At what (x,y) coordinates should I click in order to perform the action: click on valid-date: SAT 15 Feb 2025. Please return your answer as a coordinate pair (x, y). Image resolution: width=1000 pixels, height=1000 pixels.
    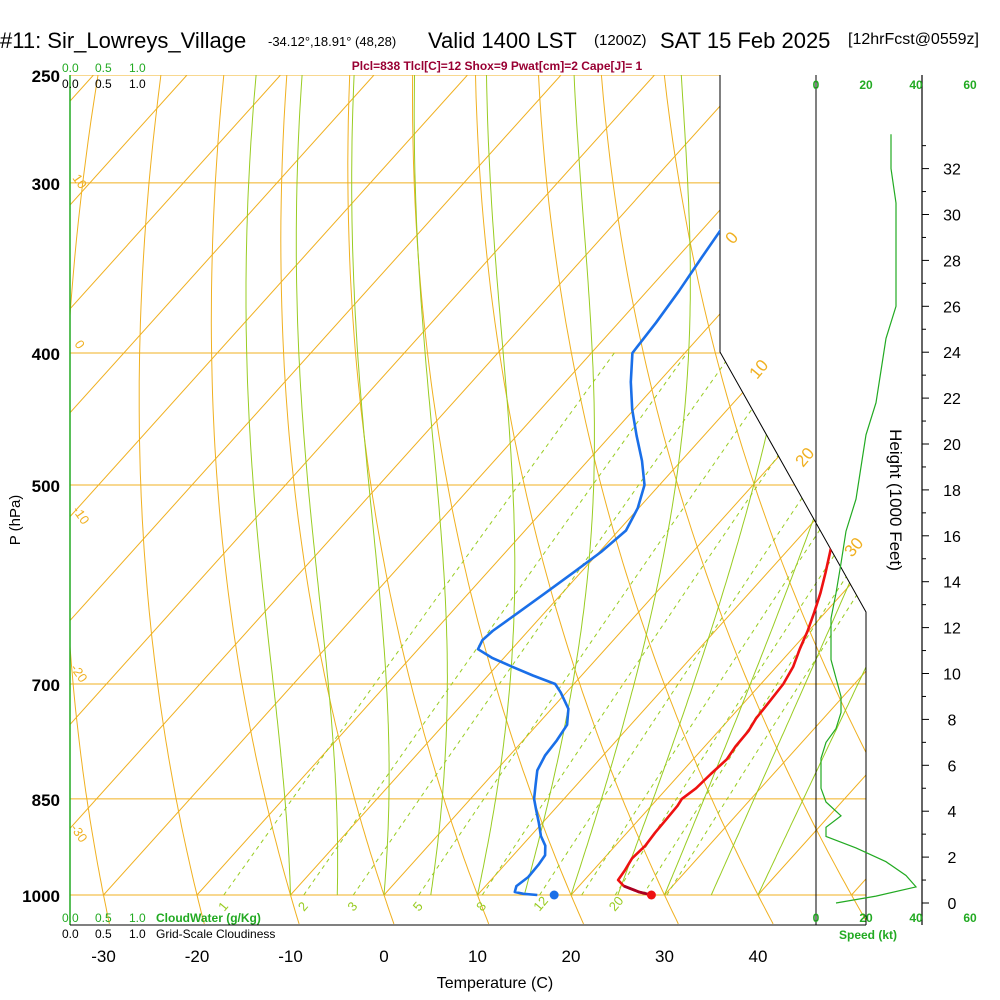
    Looking at the image, I should click on (745, 40).